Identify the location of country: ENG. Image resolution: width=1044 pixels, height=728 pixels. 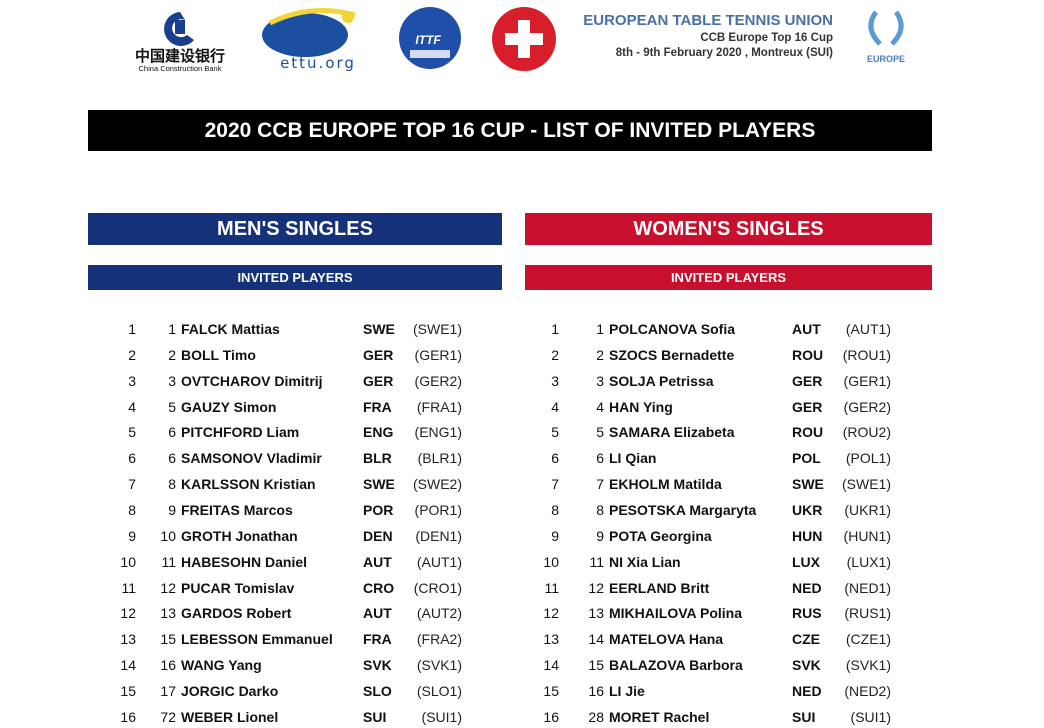
(378, 432).